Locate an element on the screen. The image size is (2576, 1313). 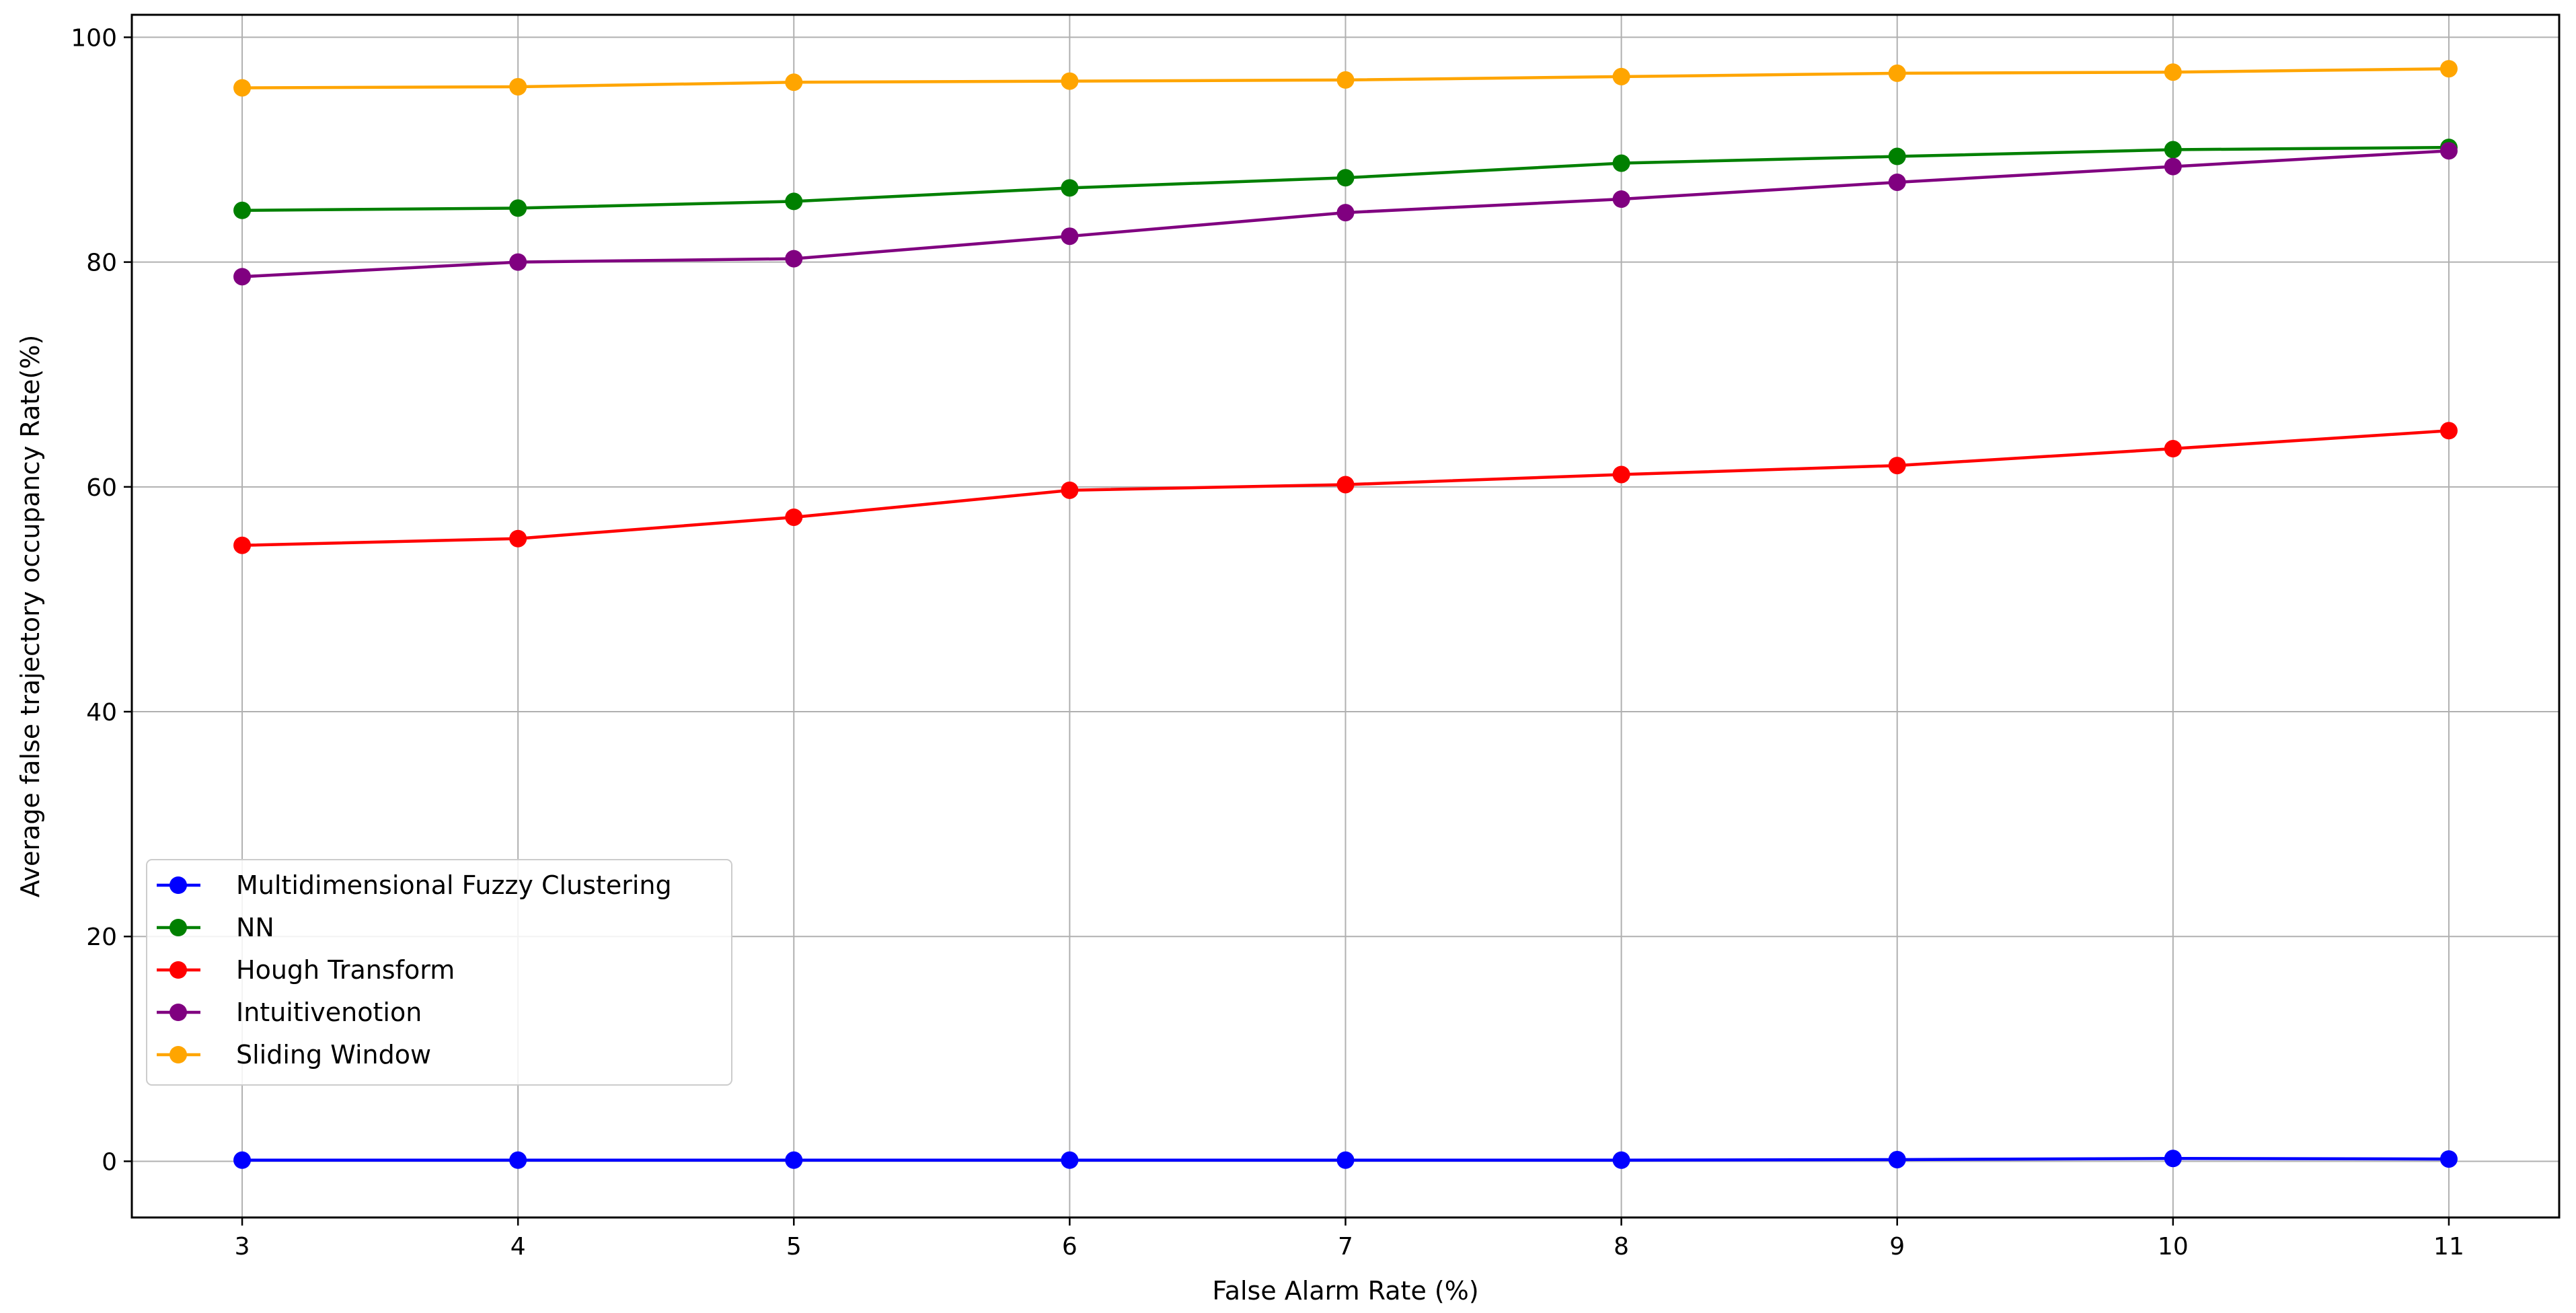
x-tick-label: 3 is located at coordinates (242, 1247).